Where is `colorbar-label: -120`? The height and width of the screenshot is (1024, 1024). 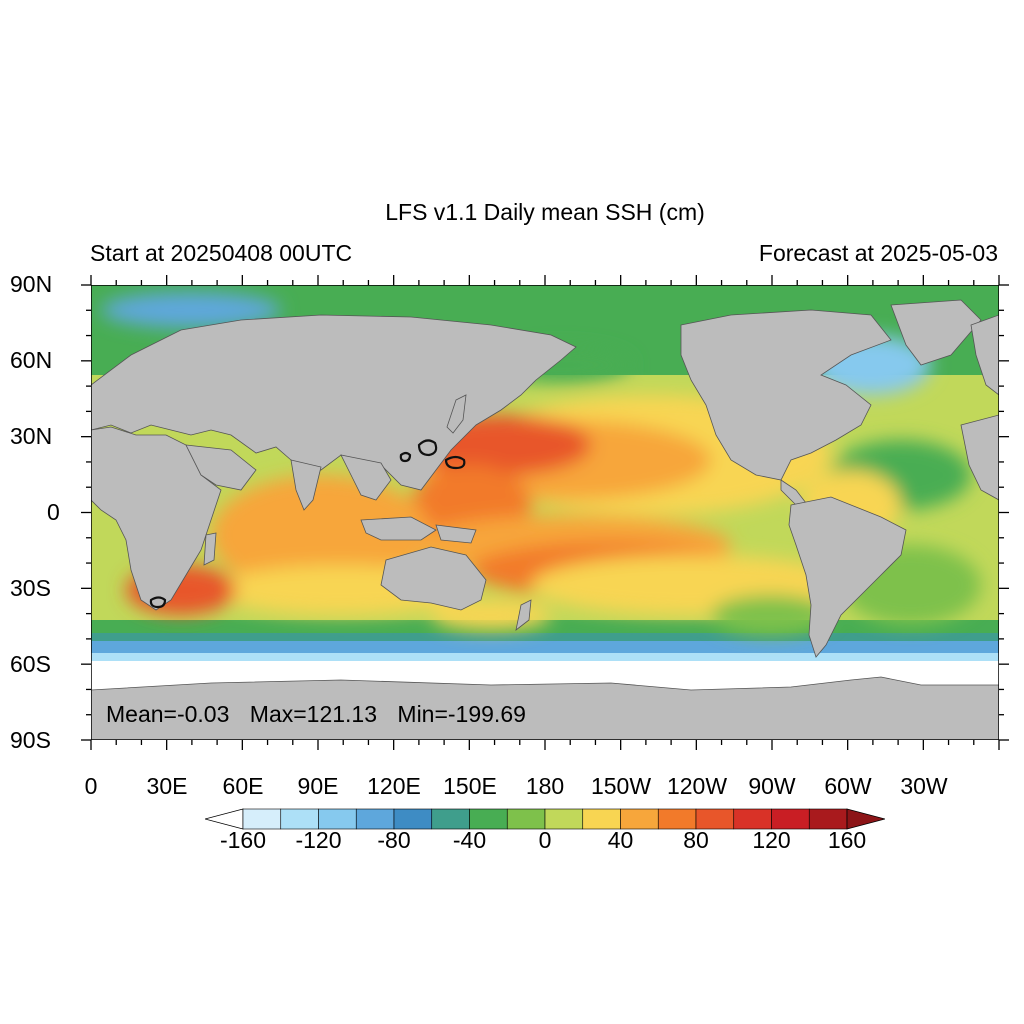 colorbar-label: -120 is located at coordinates (318, 840).